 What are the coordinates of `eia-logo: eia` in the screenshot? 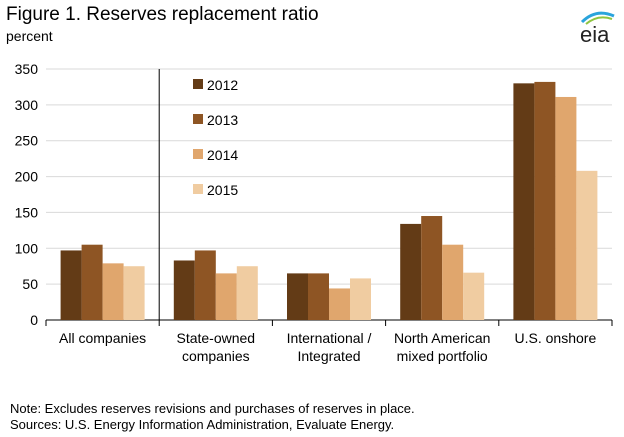 It's located at (597, 28).